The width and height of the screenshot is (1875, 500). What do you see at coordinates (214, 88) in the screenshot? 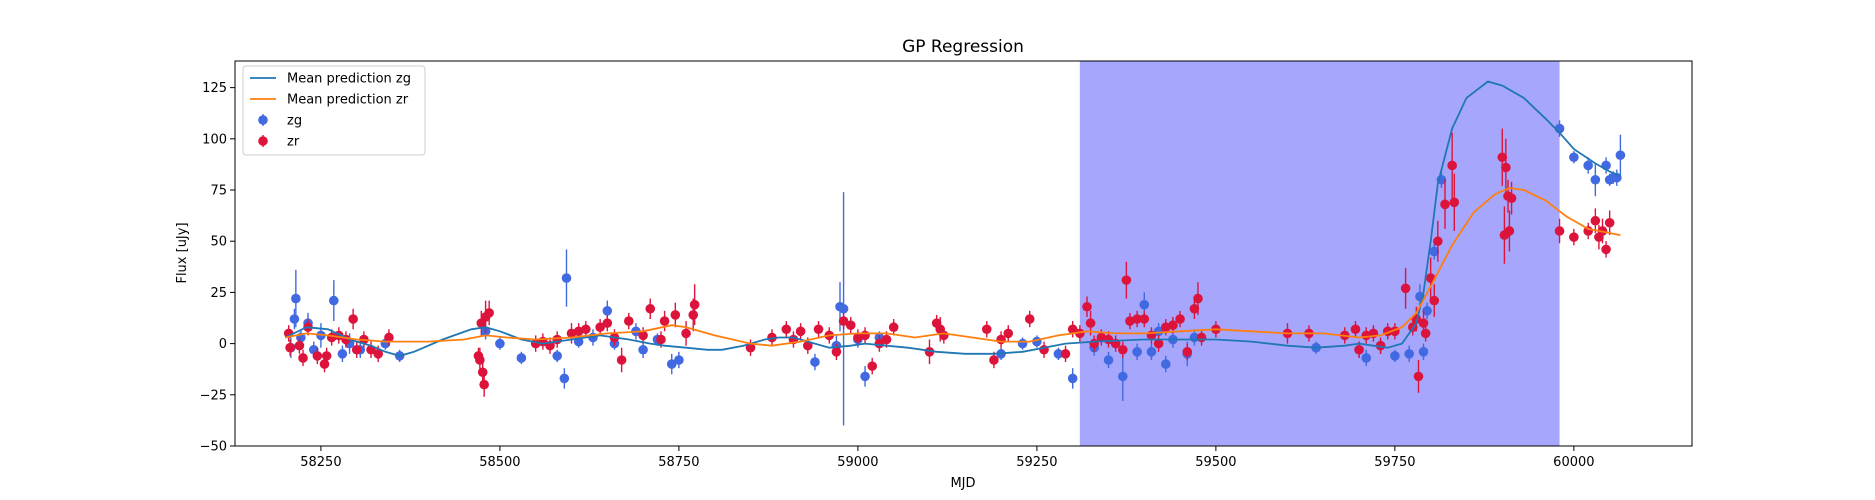
I see `y-tick-label: 125` at bounding box center [214, 88].